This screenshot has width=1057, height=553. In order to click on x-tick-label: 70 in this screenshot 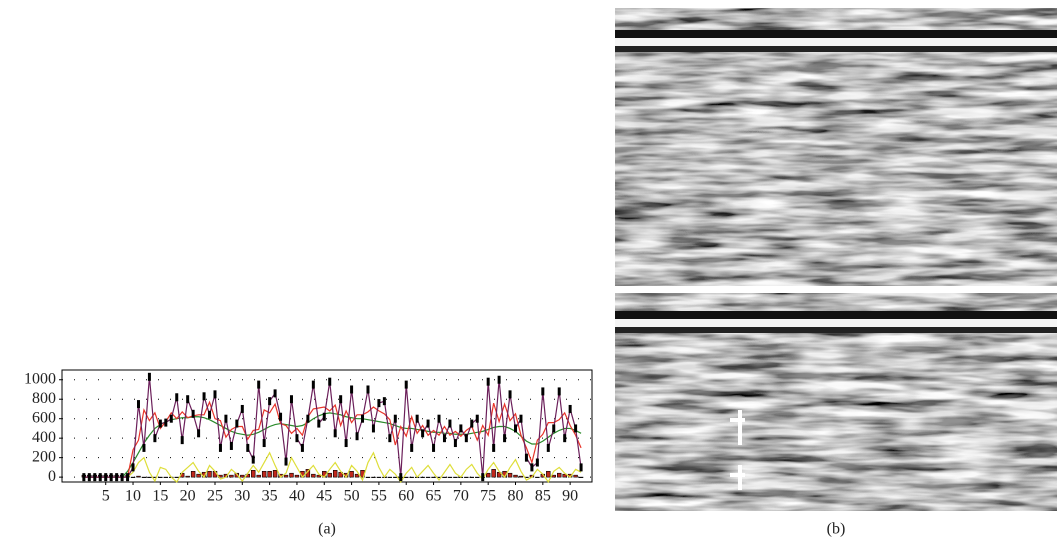, I will do `click(461, 496)`.